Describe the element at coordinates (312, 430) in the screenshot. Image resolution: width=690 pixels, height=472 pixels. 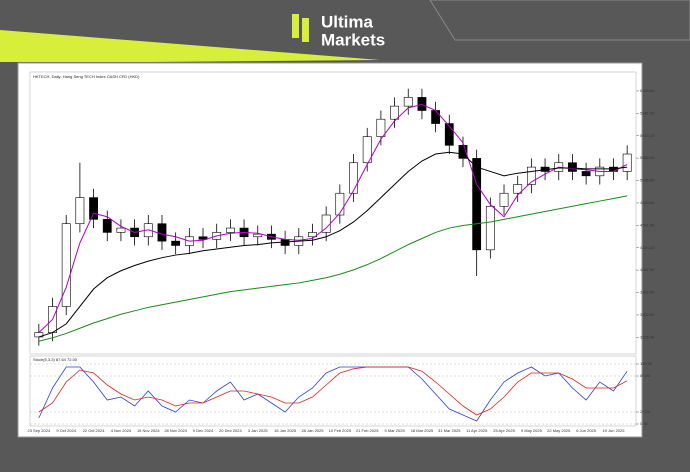
I see `x-tick-label: 28 Jan 2025` at that location.